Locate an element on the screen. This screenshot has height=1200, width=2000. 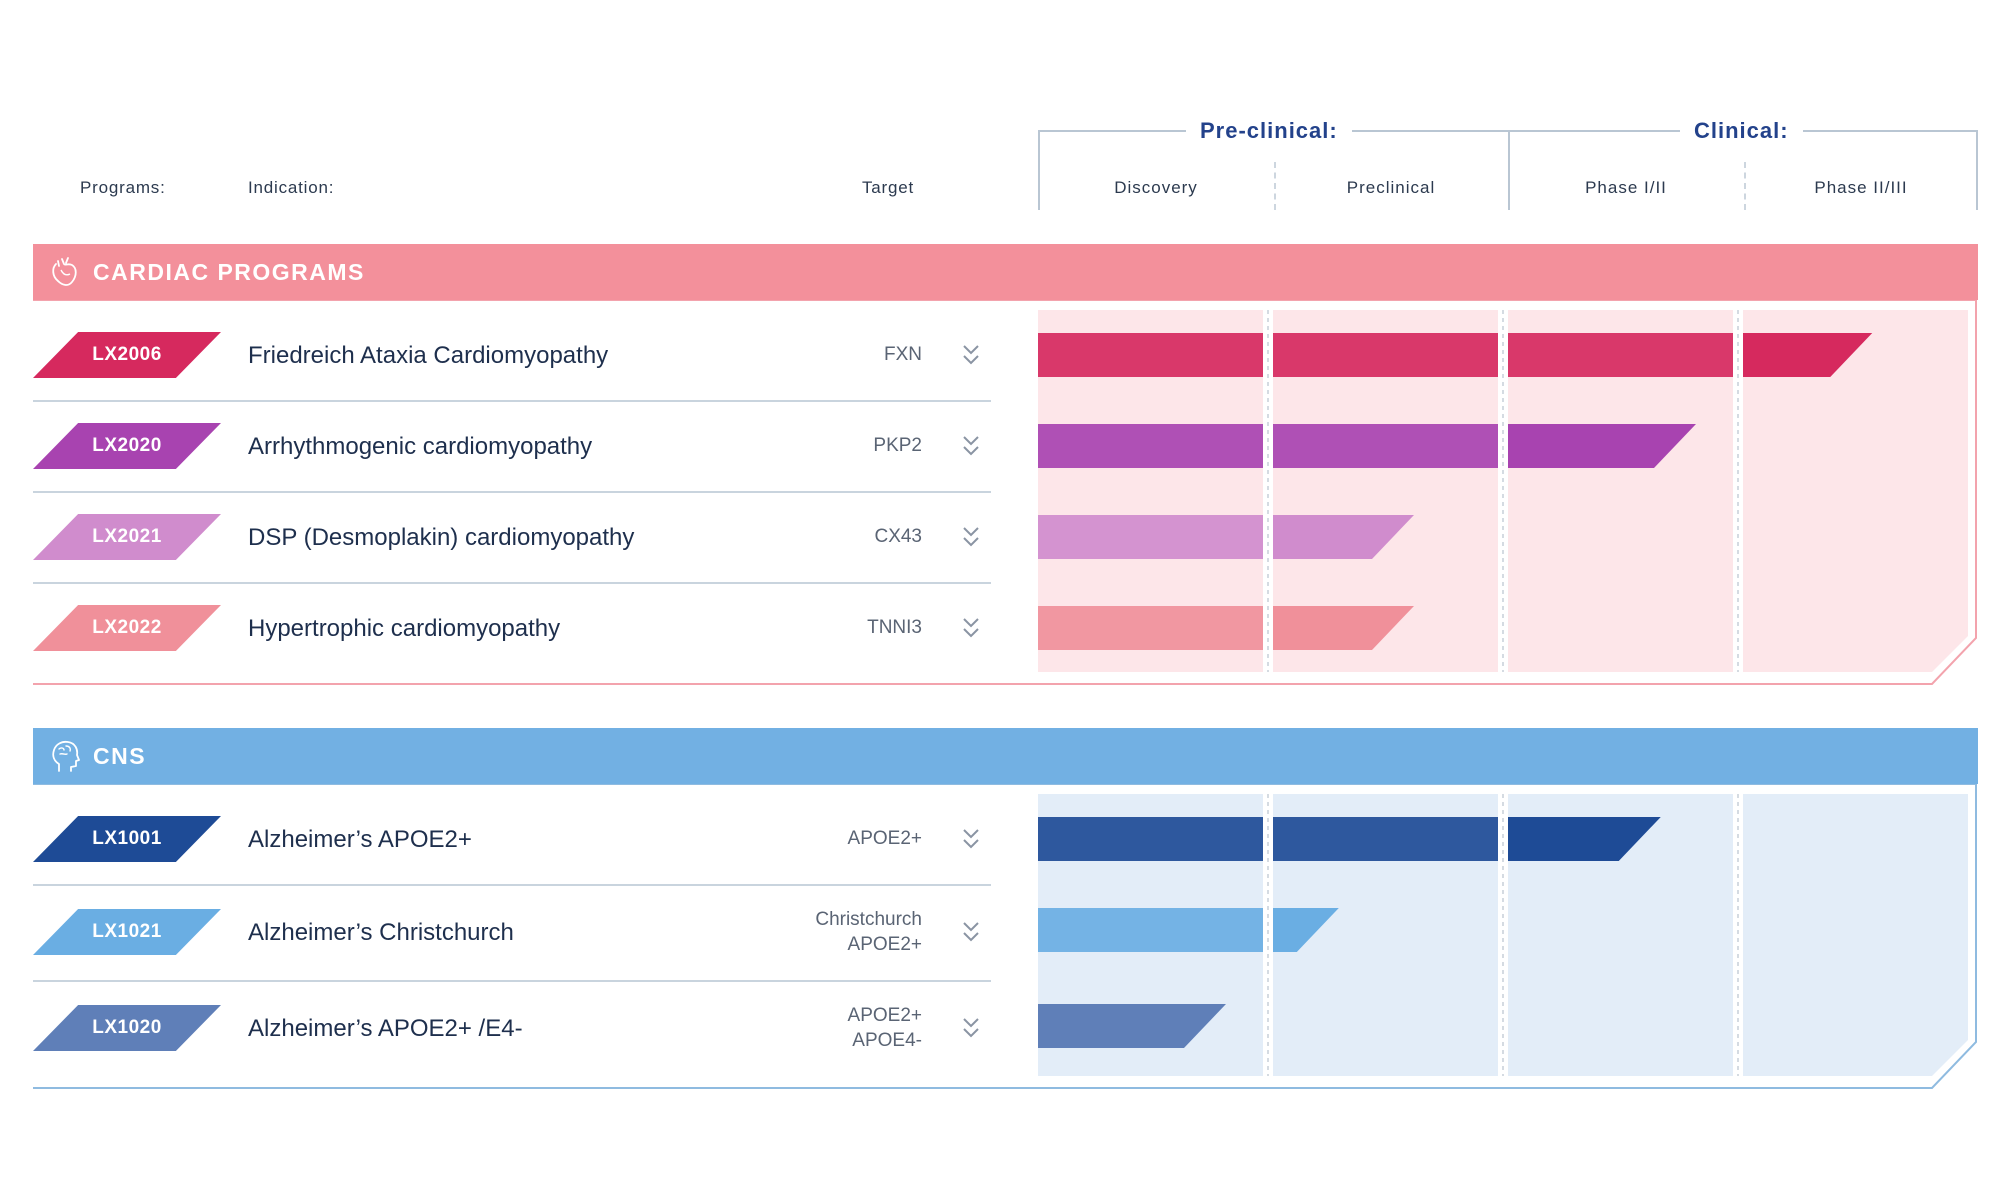
column-header-target: Target is located at coordinates (888, 187).